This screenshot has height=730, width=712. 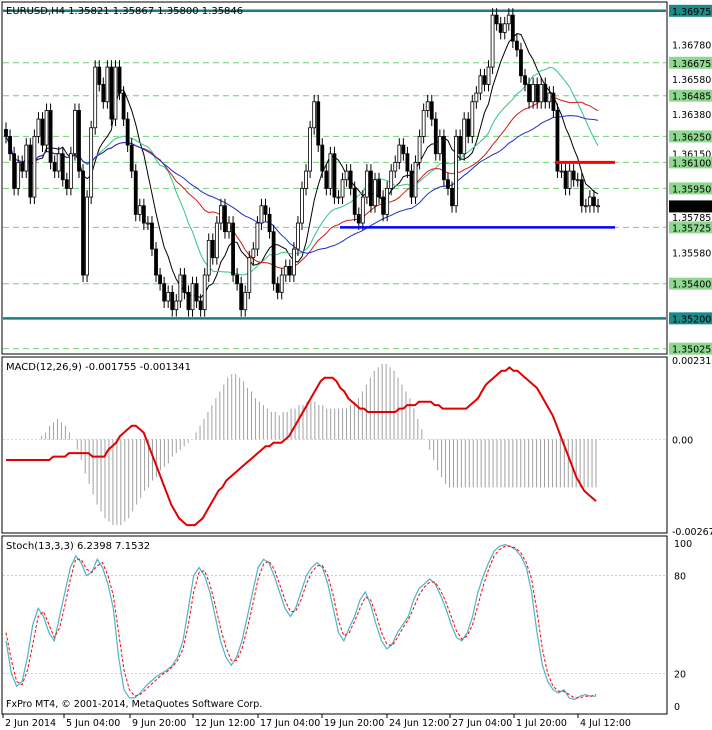 What do you see at coordinates (691, 115) in the screenshot?
I see `price-label: 1.36380` at bounding box center [691, 115].